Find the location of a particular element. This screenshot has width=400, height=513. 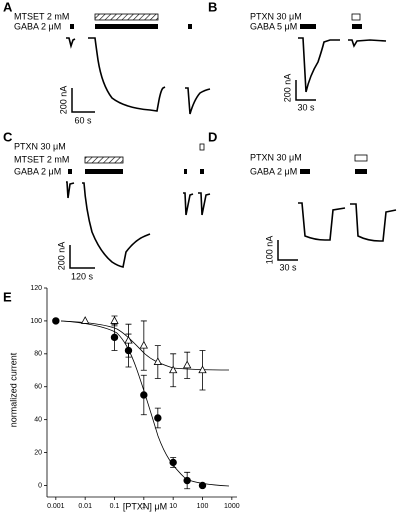

panel-label: B is located at coordinates (212, 7).